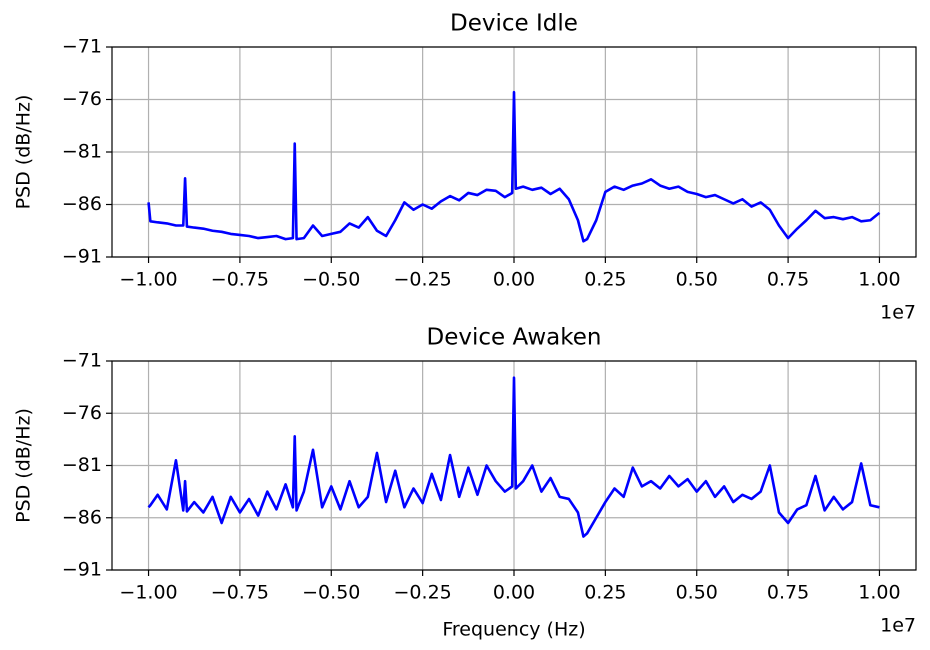 This screenshot has height=650, width=930. Describe the element at coordinates (514, 24) in the screenshot. I see `chart-title: Device Idle` at that location.